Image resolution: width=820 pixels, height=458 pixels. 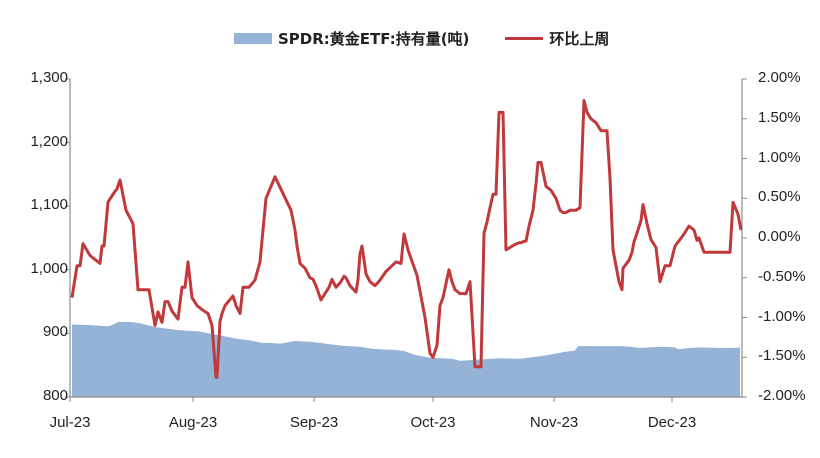 What do you see at coordinates (779, 117) in the screenshot?
I see `right-axis-tick: 1.50%` at bounding box center [779, 117].